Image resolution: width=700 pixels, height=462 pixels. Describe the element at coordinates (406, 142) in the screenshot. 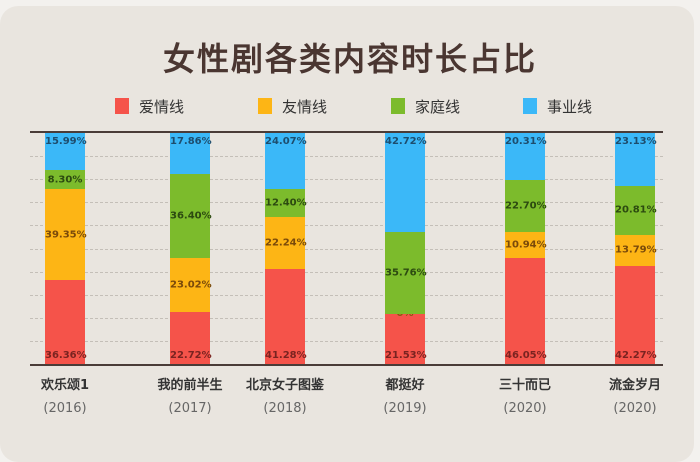

I see `data-label: 42.72%` at that location.